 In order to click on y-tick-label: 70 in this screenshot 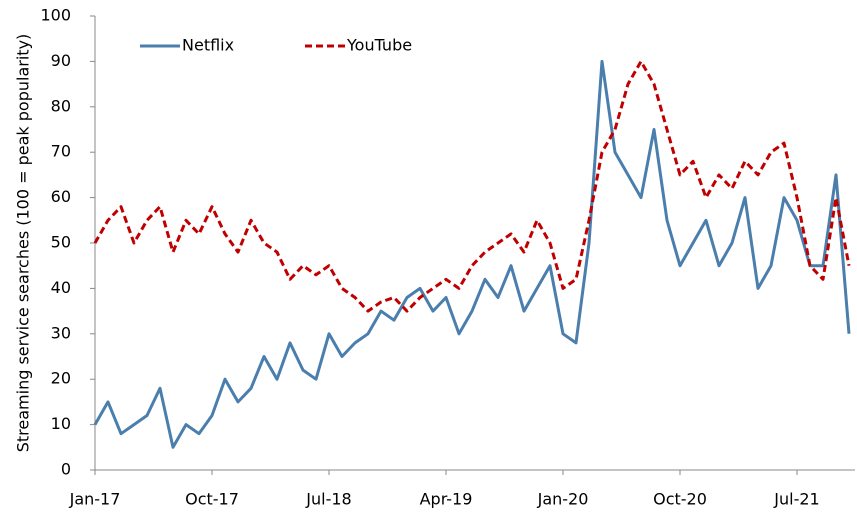, I will do `click(61, 151)`.